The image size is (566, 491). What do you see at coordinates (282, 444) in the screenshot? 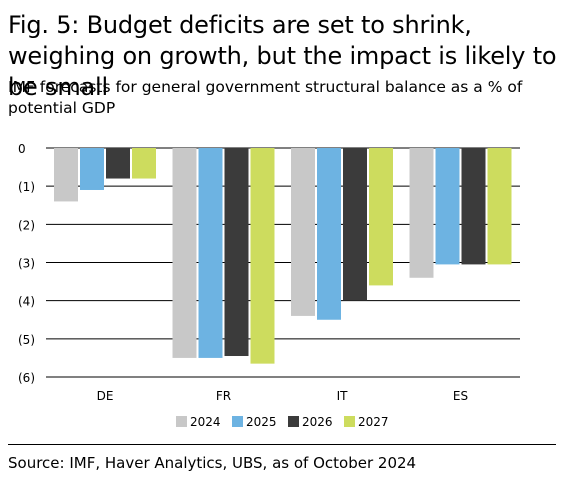
I see `source-divider` at bounding box center [282, 444].